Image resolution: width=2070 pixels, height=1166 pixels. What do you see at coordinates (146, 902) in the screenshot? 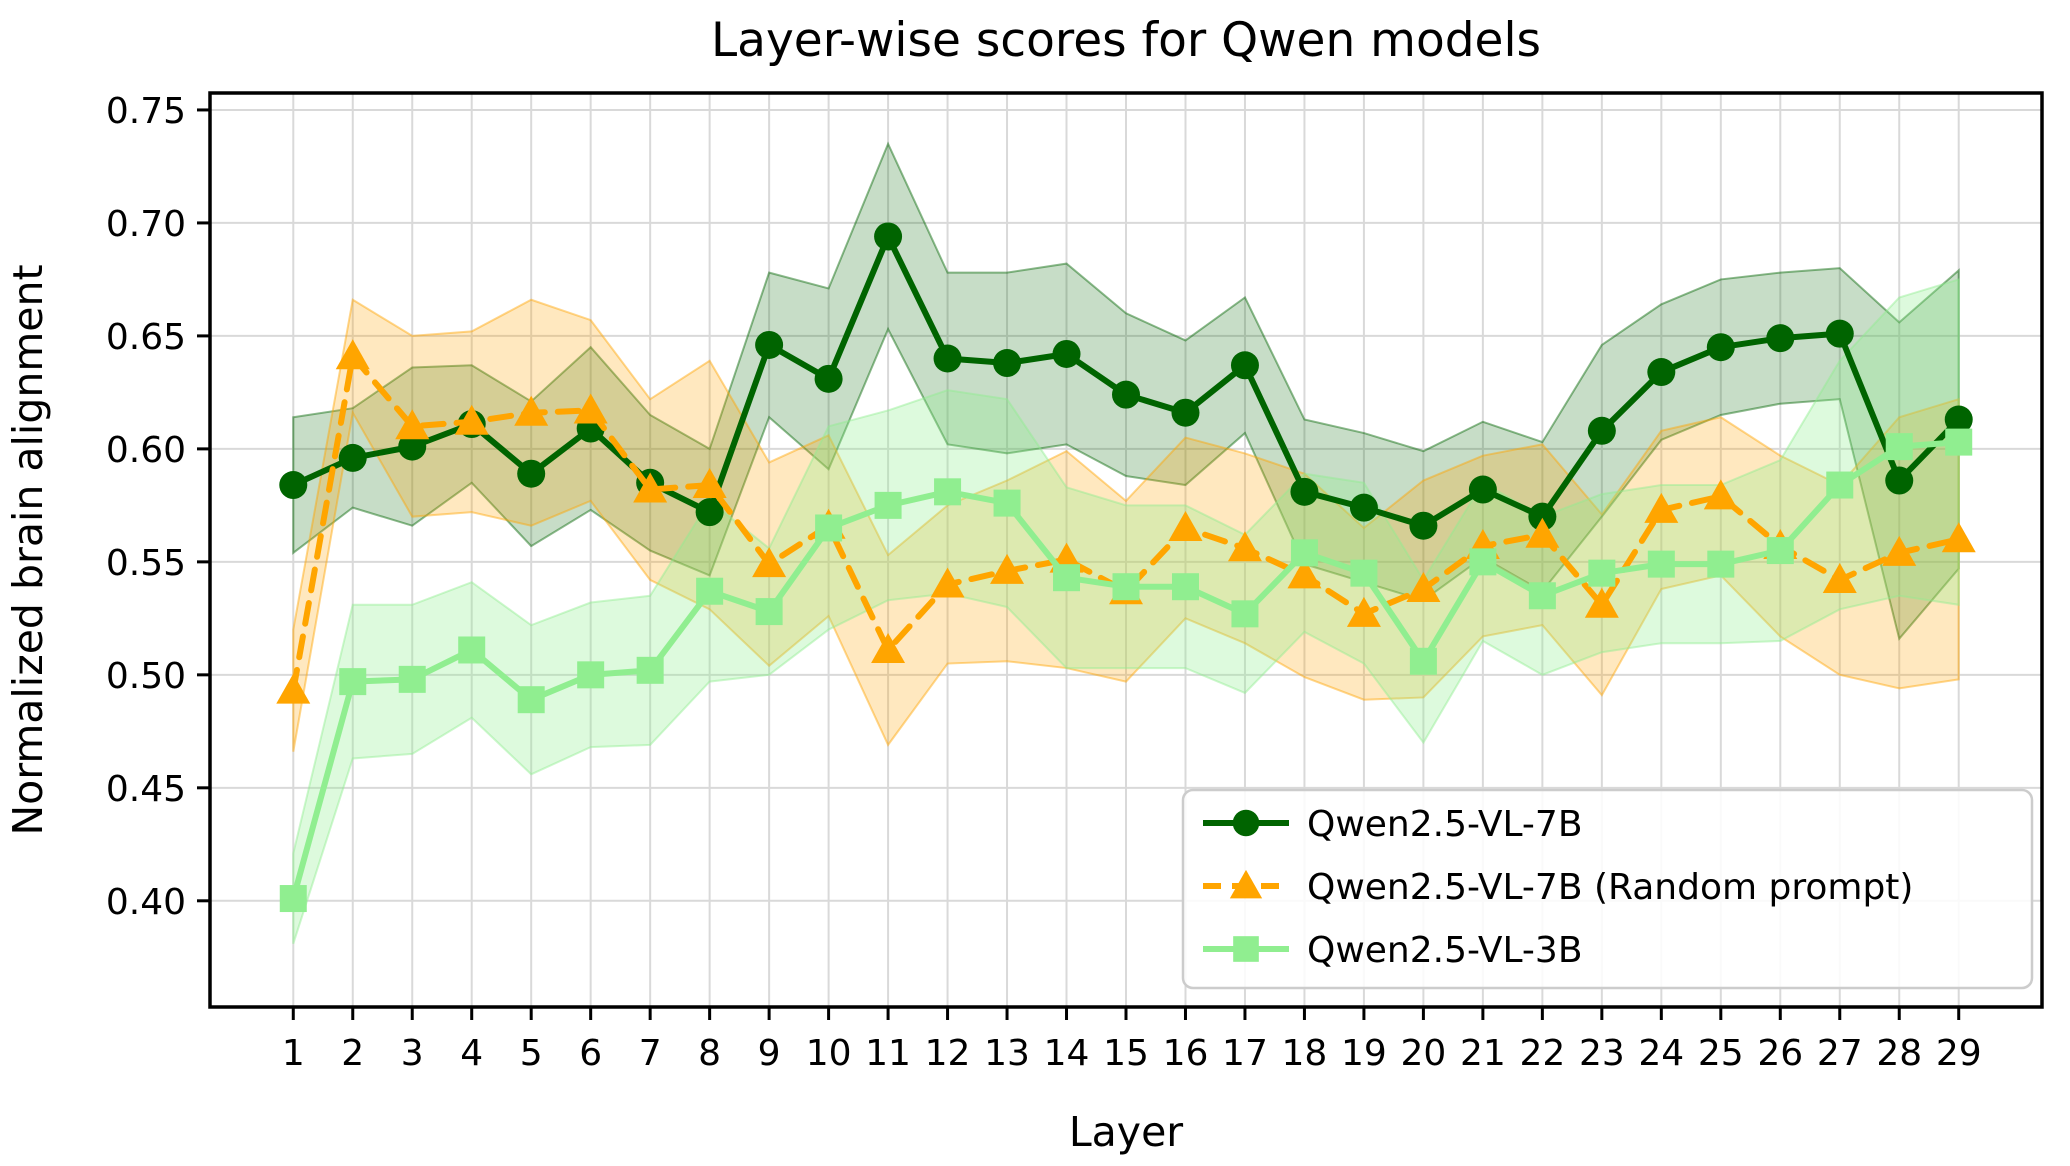
I see `y-tick-label: 0.40` at bounding box center [146, 902].